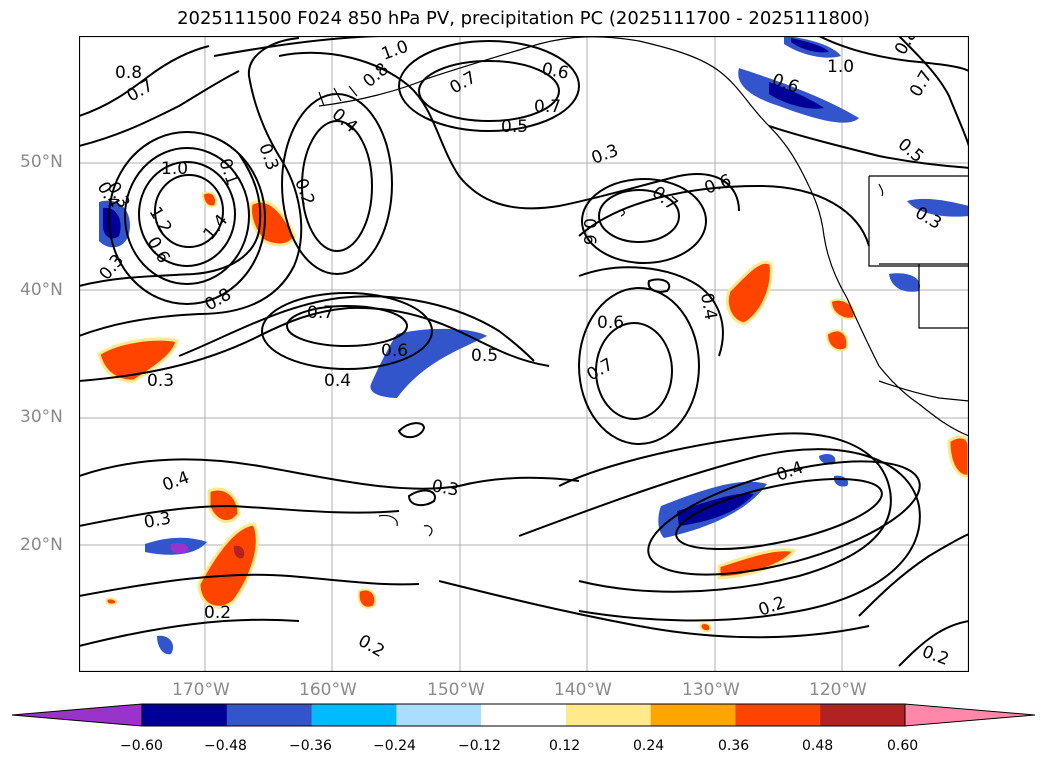 Image resolution: width=1047 pixels, height=765 pixels. I want to click on colorbar-extend-low, so click(77, 715).